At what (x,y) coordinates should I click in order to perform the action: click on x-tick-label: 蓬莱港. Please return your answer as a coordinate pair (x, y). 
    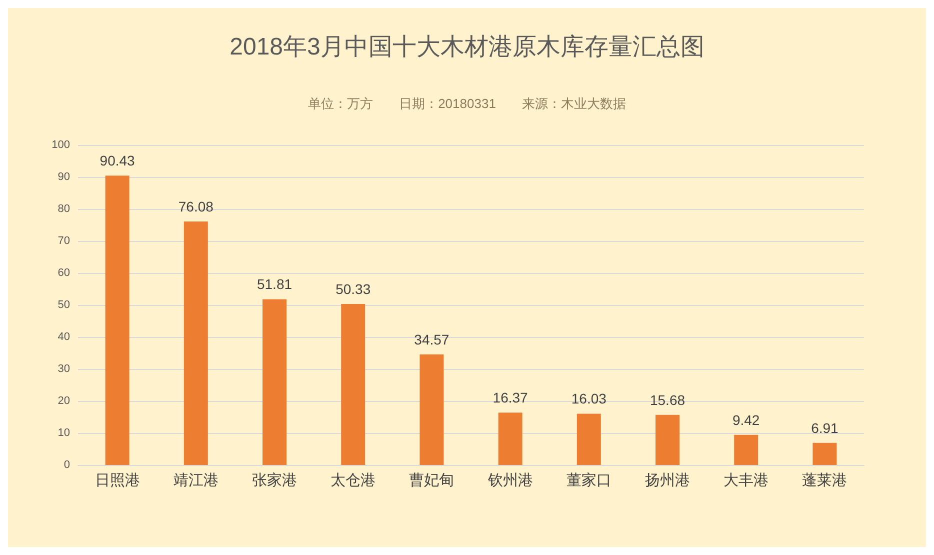
    Looking at the image, I should click on (825, 480).